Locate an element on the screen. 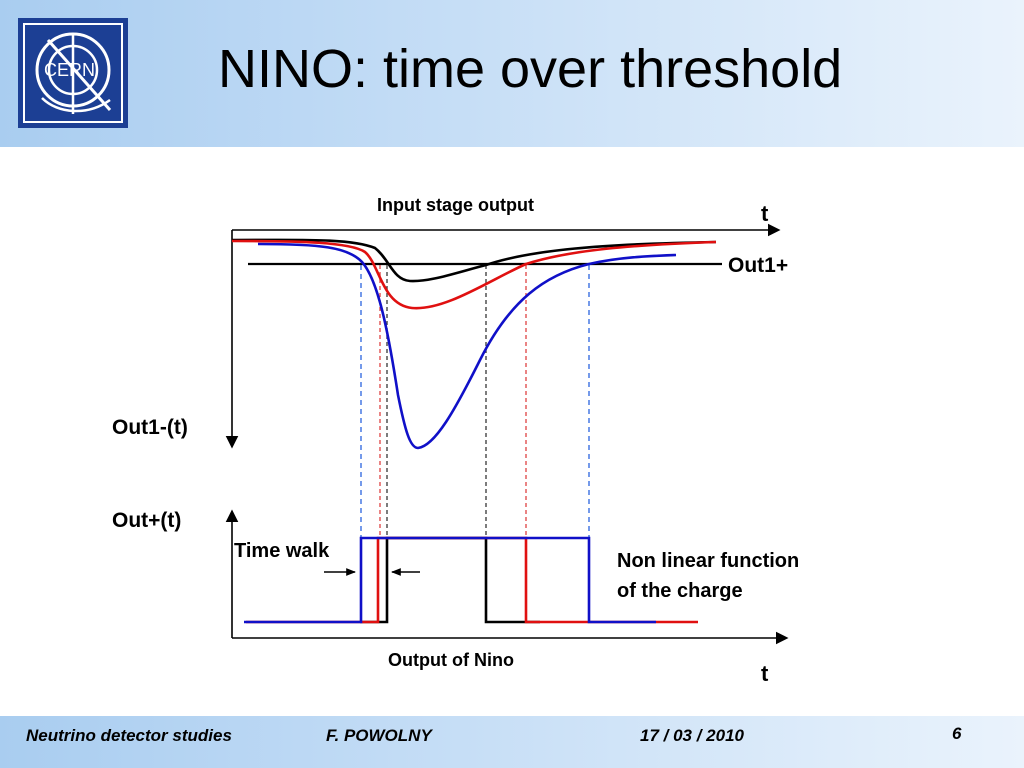  nonlinear-label-line1: Non linear function is located at coordinates (708, 561).